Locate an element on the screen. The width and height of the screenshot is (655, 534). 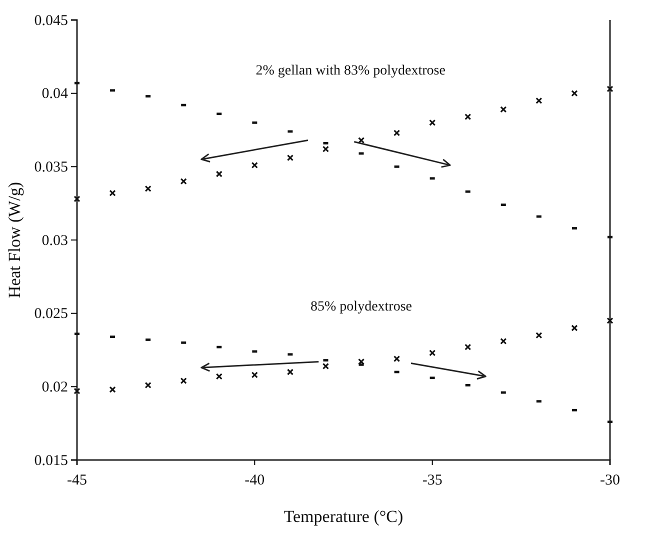
x-tick-label: -35 is located at coordinates (432, 480).